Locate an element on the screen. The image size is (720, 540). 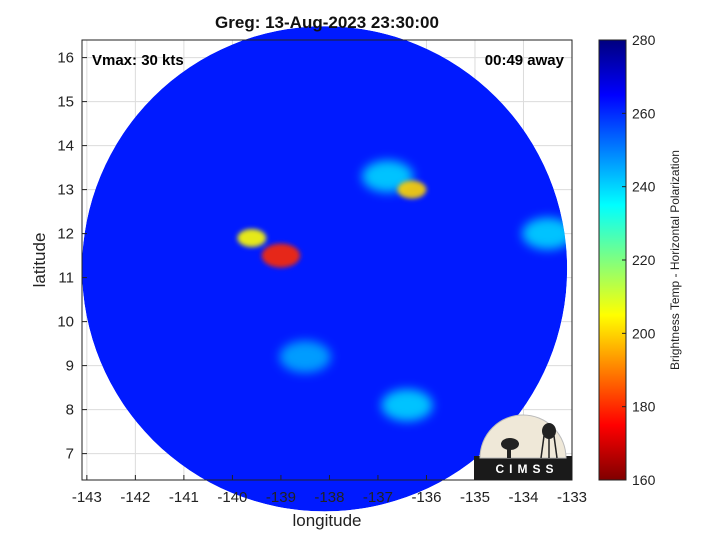
x-tick-label: -140 is located at coordinates (232, 497).